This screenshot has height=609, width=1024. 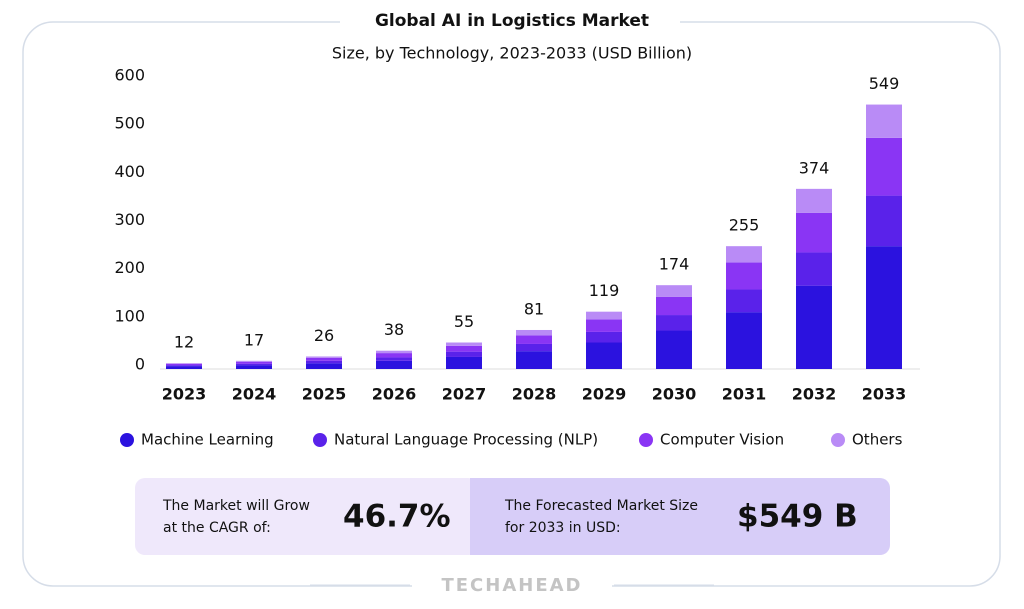 I want to click on x-tick-label: 2033, so click(x=884, y=394).